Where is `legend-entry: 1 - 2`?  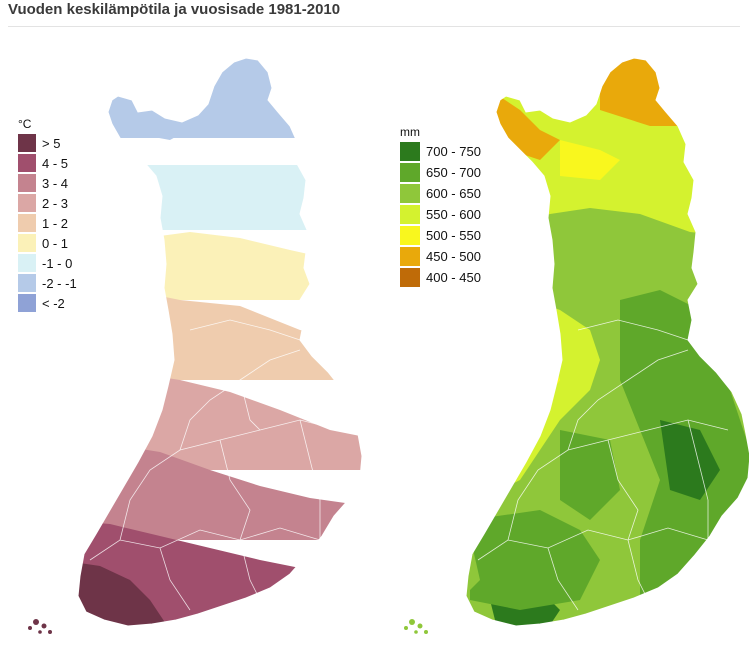 legend-entry: 1 - 2 is located at coordinates (47, 223).